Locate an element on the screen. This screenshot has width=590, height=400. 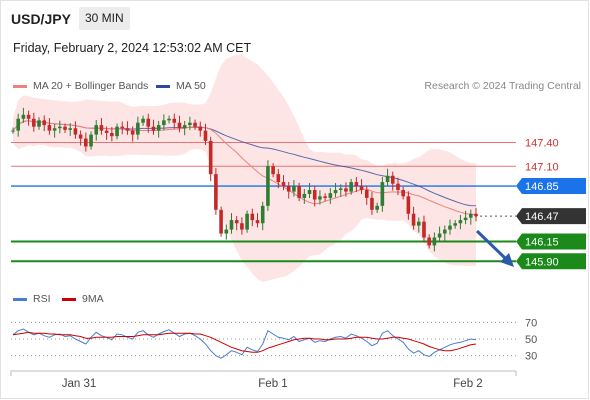
ma20-swatch is located at coordinates (20, 86).